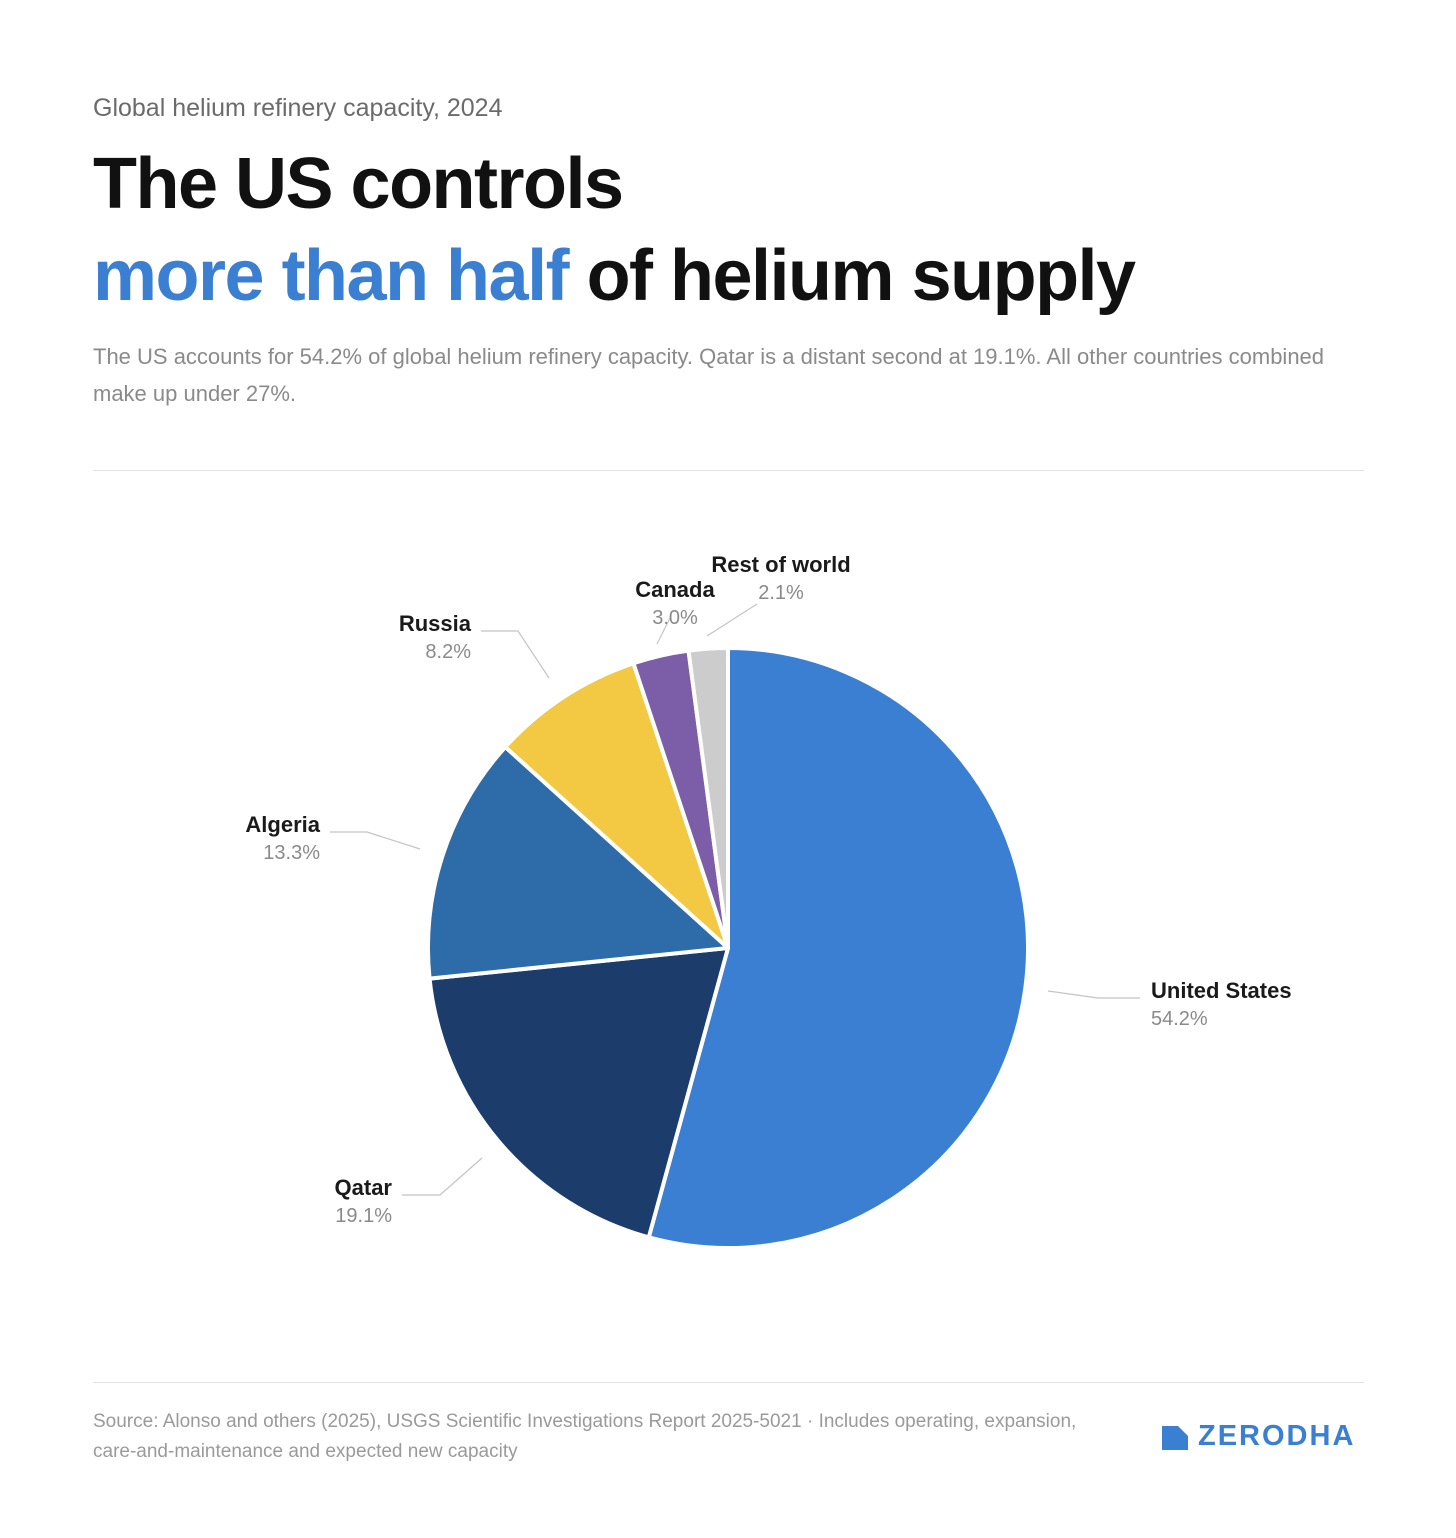 Image resolution: width=1456 pixels, height=1538 pixels. Describe the element at coordinates (728, 470) in the screenshot. I see `top-divider` at that location.